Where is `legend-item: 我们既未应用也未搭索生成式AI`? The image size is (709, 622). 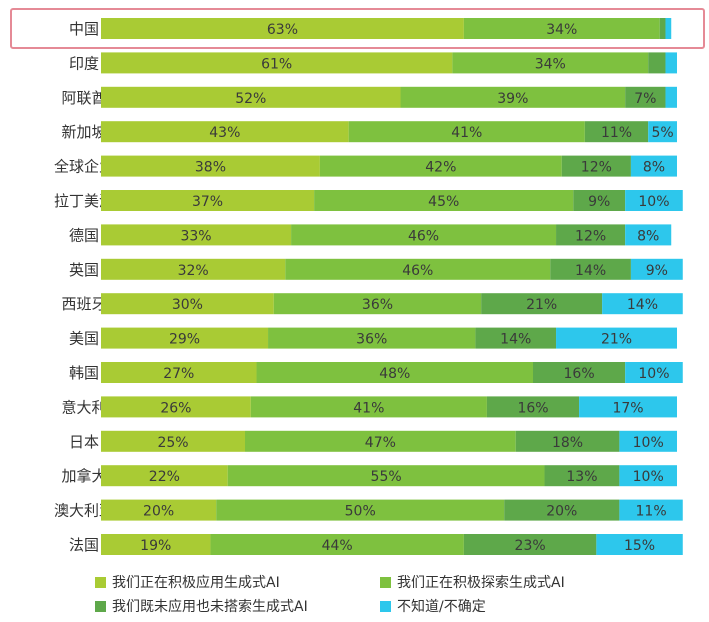 legend-item: 我们既未应用也未搭索生成式AI is located at coordinates (201, 606).